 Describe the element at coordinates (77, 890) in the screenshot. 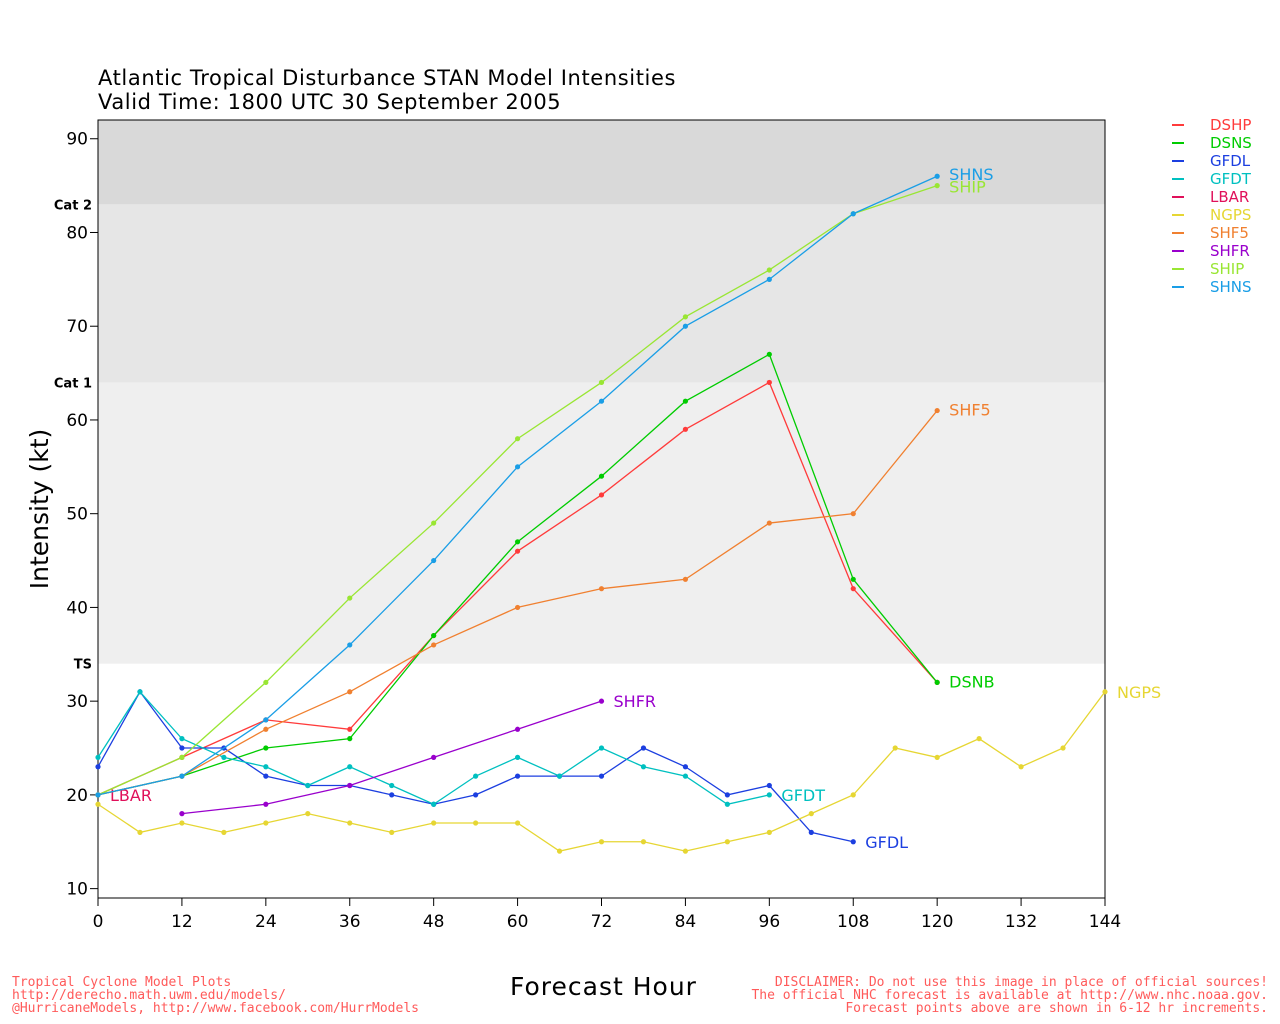

I see `y-tick-label: 10` at that location.